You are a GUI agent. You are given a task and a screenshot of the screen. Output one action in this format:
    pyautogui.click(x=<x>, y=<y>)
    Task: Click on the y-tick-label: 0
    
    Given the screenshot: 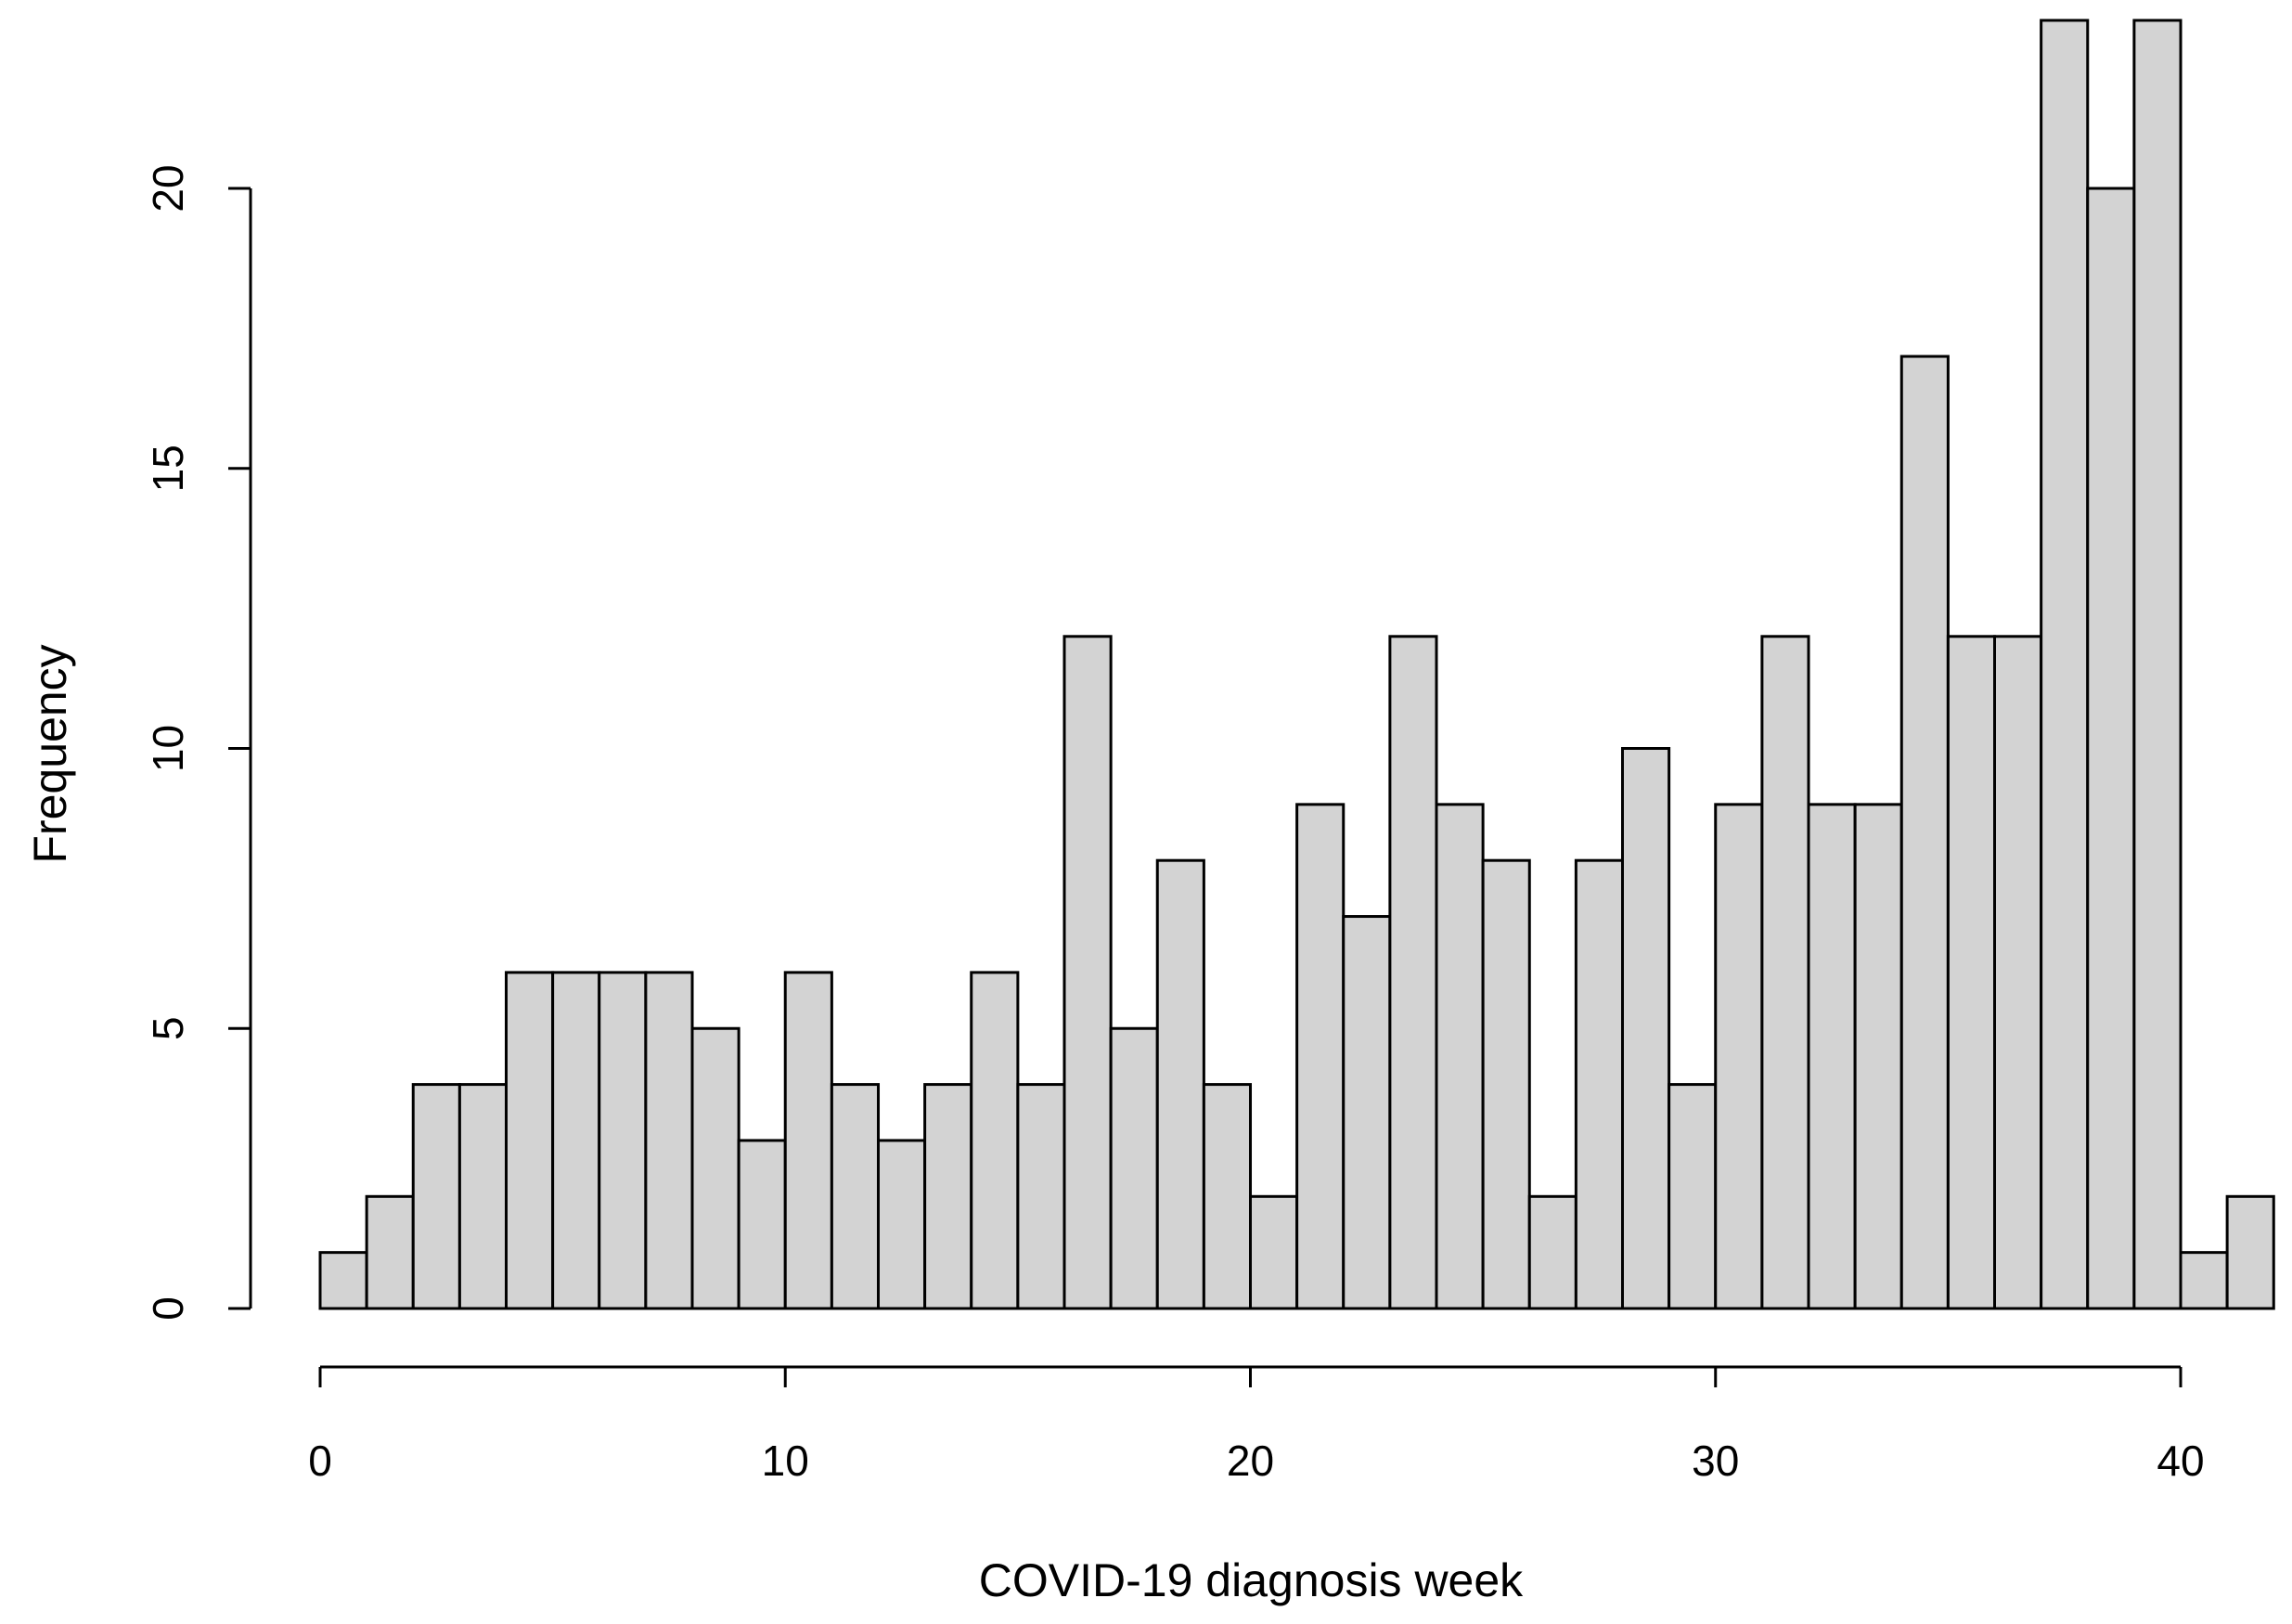 What is the action you would take?
    pyautogui.click(x=168, y=1309)
    